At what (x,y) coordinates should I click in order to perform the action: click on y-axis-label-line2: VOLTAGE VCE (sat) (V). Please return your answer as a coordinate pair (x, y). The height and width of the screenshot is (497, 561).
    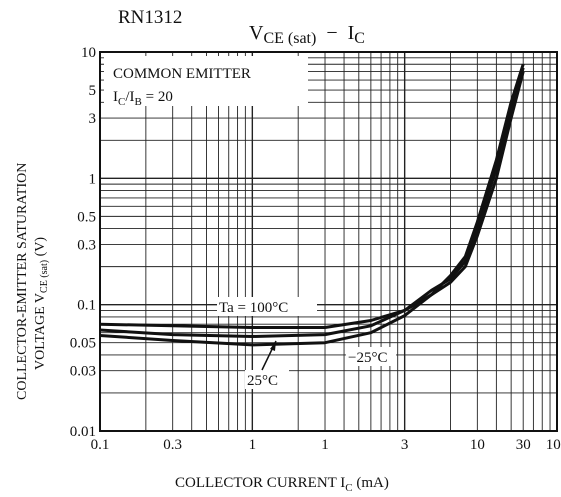
    Looking at the image, I should click on (41, 303).